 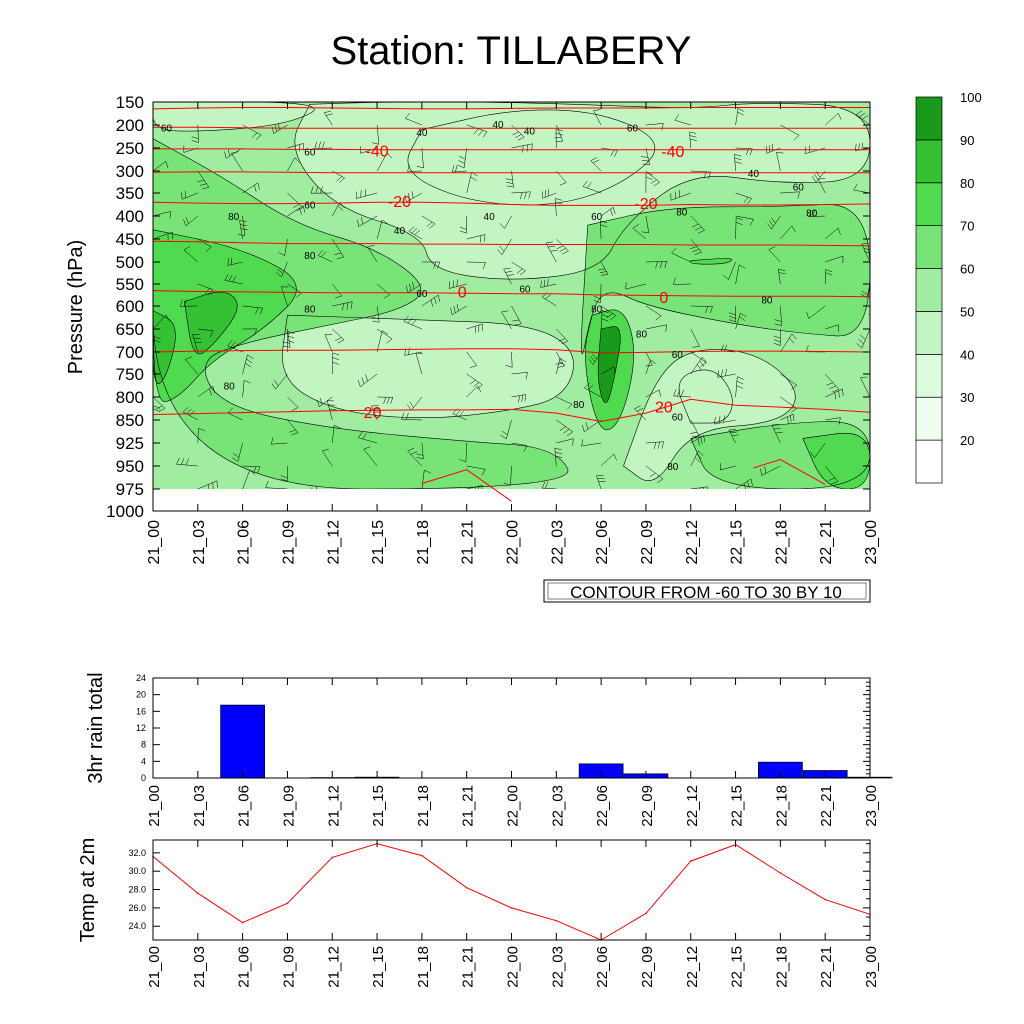 What do you see at coordinates (130, 284) in the screenshot?
I see `pressure-tick-label: 550` at bounding box center [130, 284].